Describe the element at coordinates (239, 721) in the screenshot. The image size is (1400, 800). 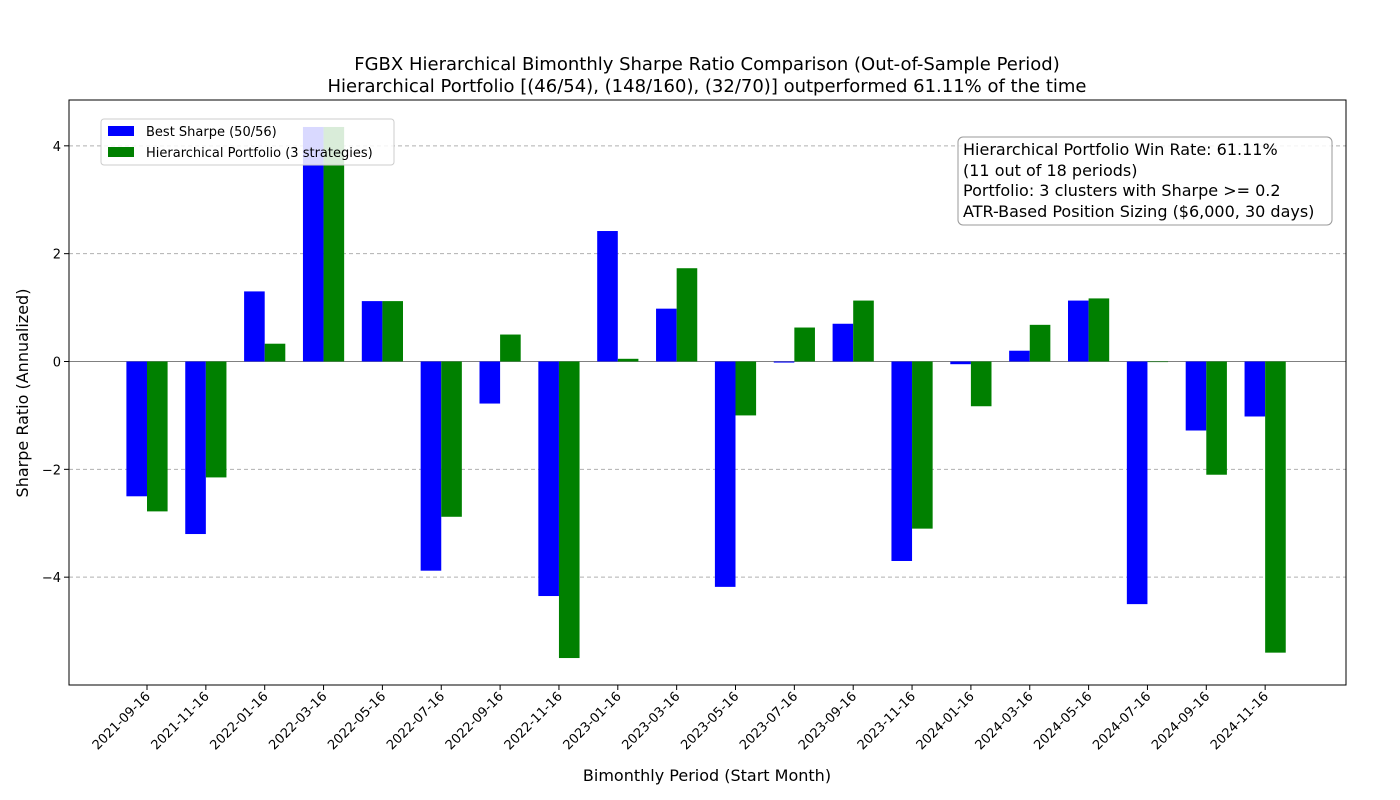
I see `x-tick-label: 2022-01-16` at that location.